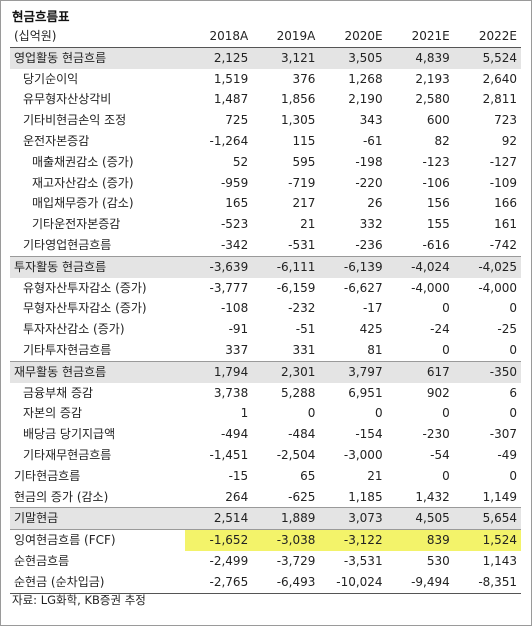  Describe the element at coordinates (219, 266) in the screenshot. I see `value-cell: -3,639` at that location.